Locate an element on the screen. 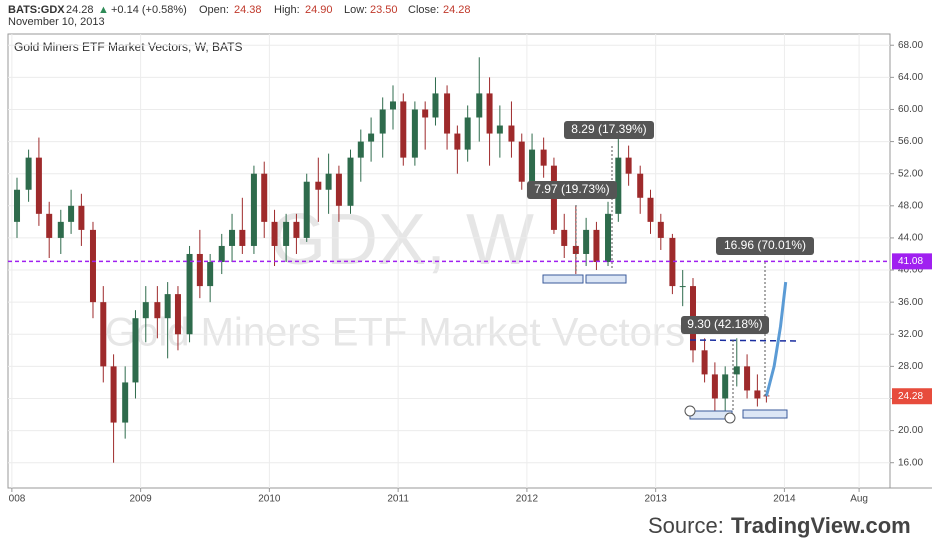 The width and height of the screenshot is (932, 550). annotation: 8.29 (17.39%) is located at coordinates (608, 129).